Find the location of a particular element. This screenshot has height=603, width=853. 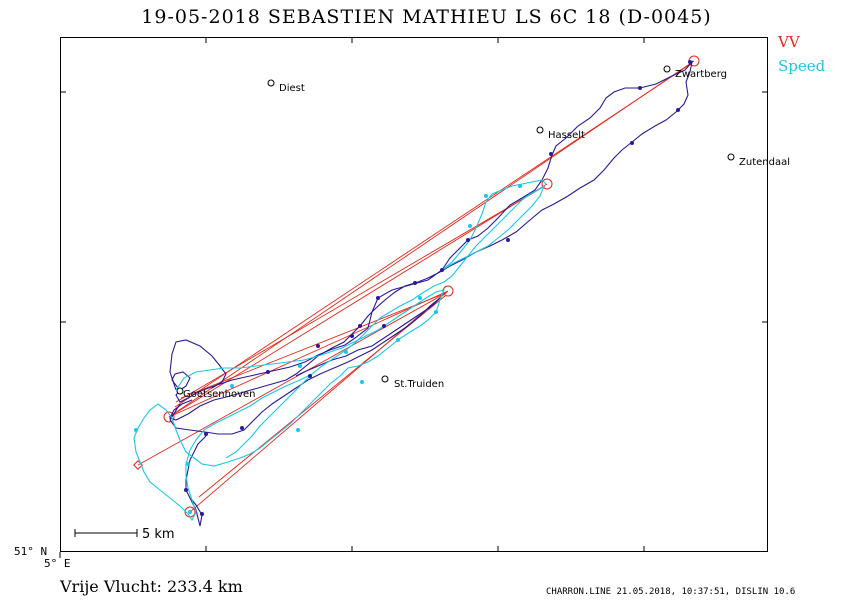

city-marker-hasselt is located at coordinates (540, 130).